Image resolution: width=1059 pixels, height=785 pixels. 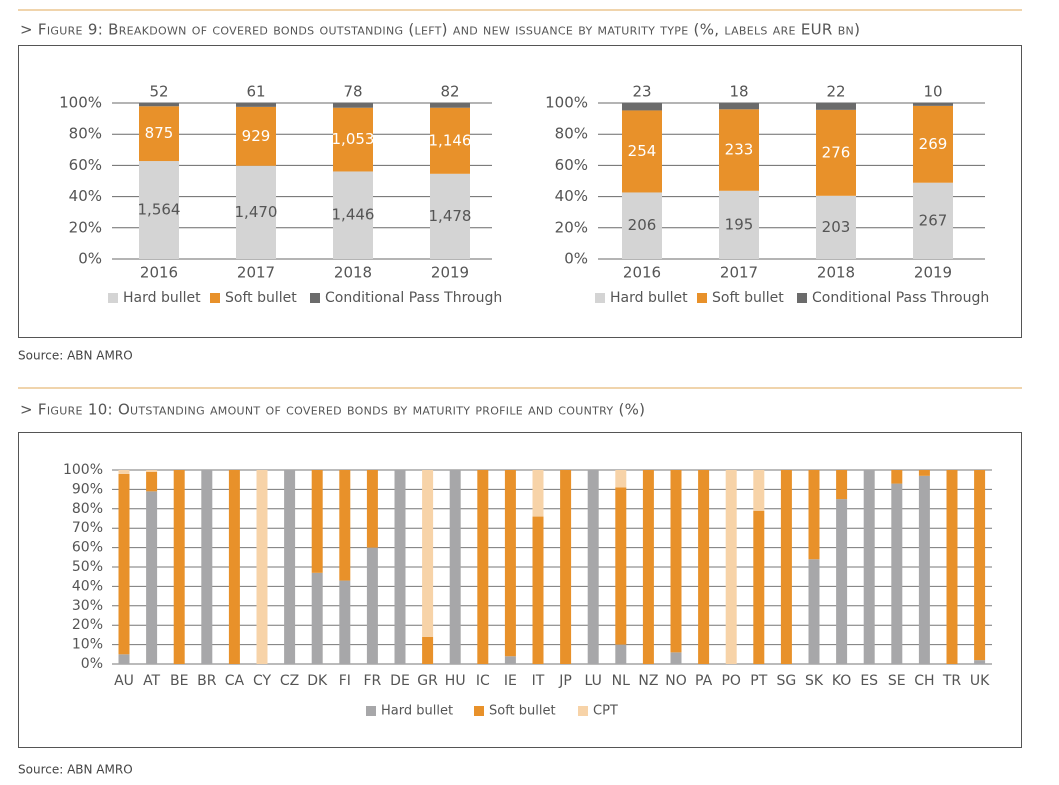 I want to click on x-tick-label: CY, so click(x=262, y=681).